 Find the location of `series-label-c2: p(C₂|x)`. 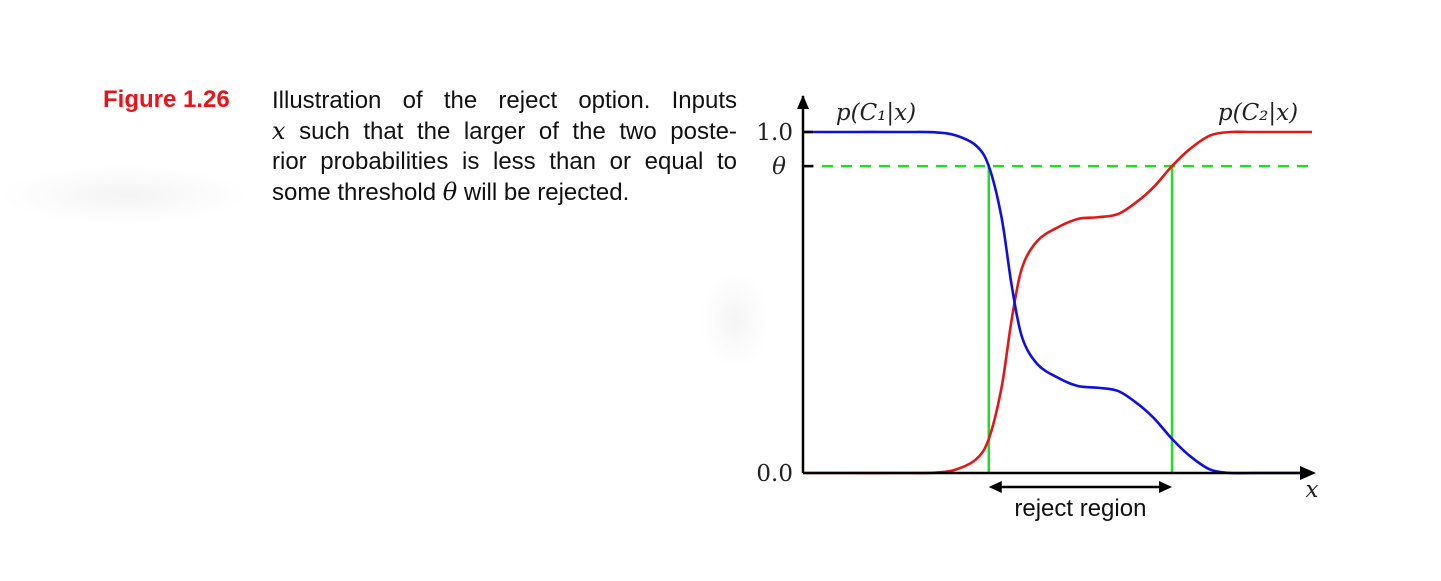

series-label-c2: p(C₂|x) is located at coordinates (1258, 113).